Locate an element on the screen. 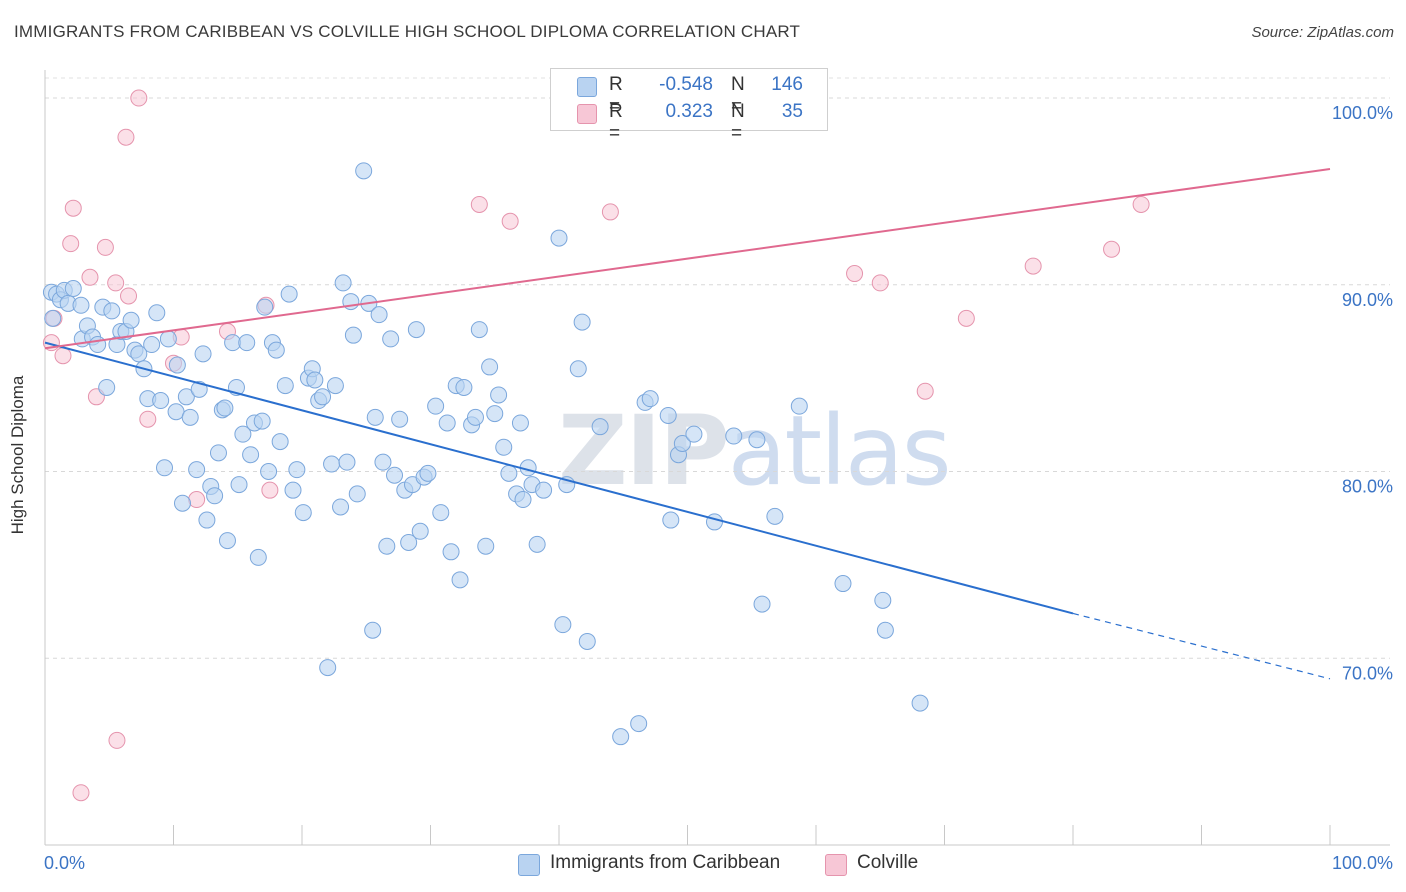  watermark-zip: ZIP is located at coordinates (644, 451).